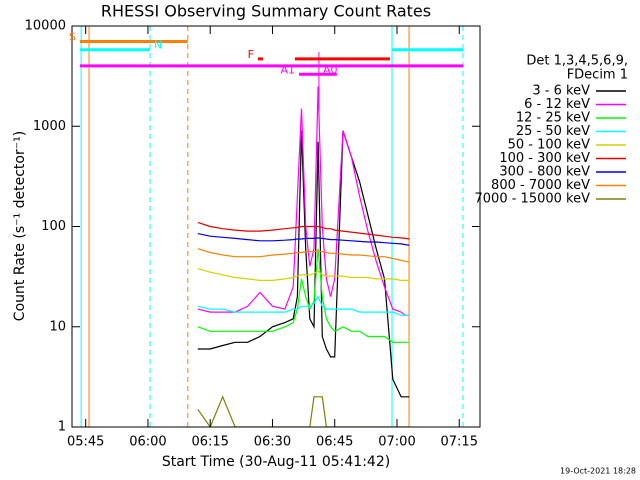 The image size is (640, 480). Describe the element at coordinates (251, 54) in the screenshot. I see `state-label: F` at that location.